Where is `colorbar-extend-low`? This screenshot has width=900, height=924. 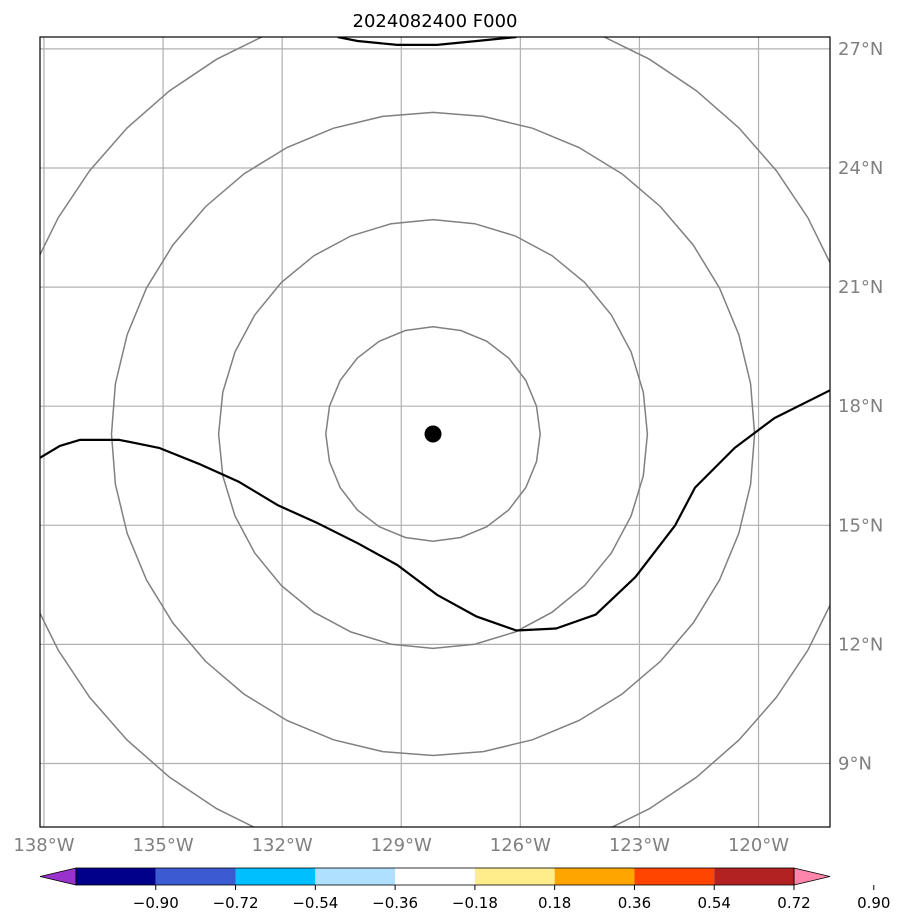
colorbar-extend-low is located at coordinates (58, 876).